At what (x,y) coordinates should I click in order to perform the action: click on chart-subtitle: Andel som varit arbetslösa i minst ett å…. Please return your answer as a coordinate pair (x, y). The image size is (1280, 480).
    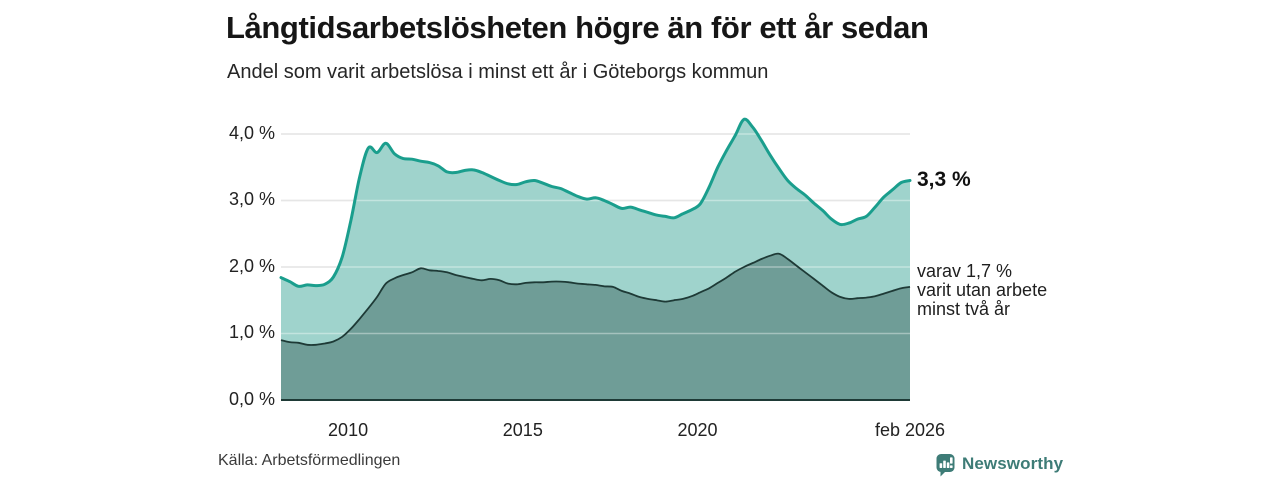
    Looking at the image, I should click on (498, 72).